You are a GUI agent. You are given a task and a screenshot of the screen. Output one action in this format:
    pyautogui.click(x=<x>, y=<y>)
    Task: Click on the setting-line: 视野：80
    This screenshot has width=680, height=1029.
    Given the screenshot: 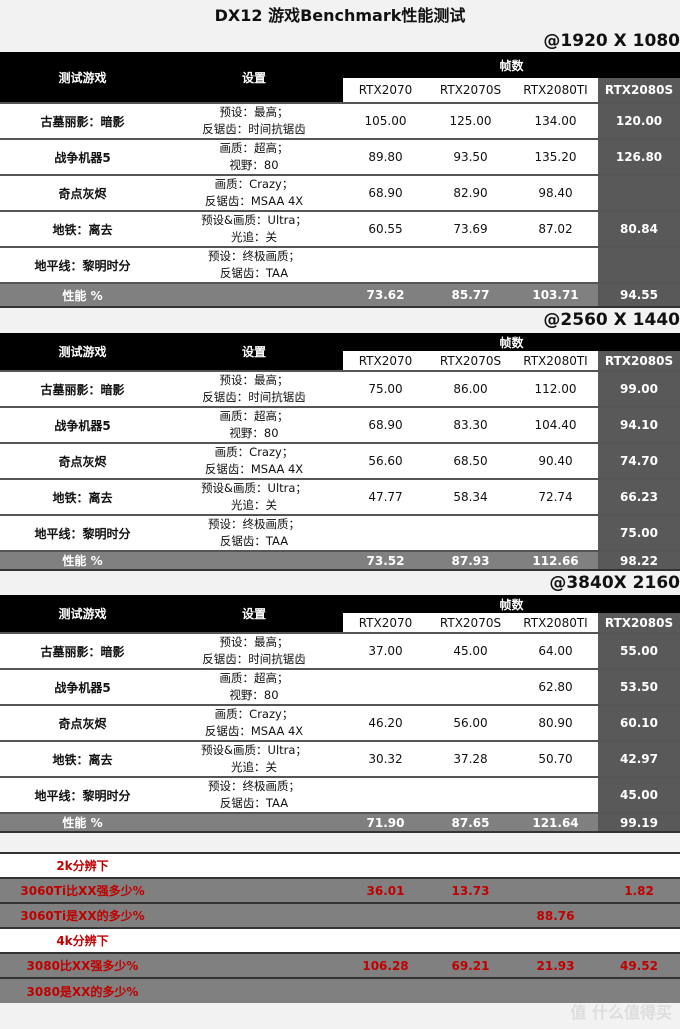 What is the action you would take?
    pyautogui.click(x=254, y=433)
    